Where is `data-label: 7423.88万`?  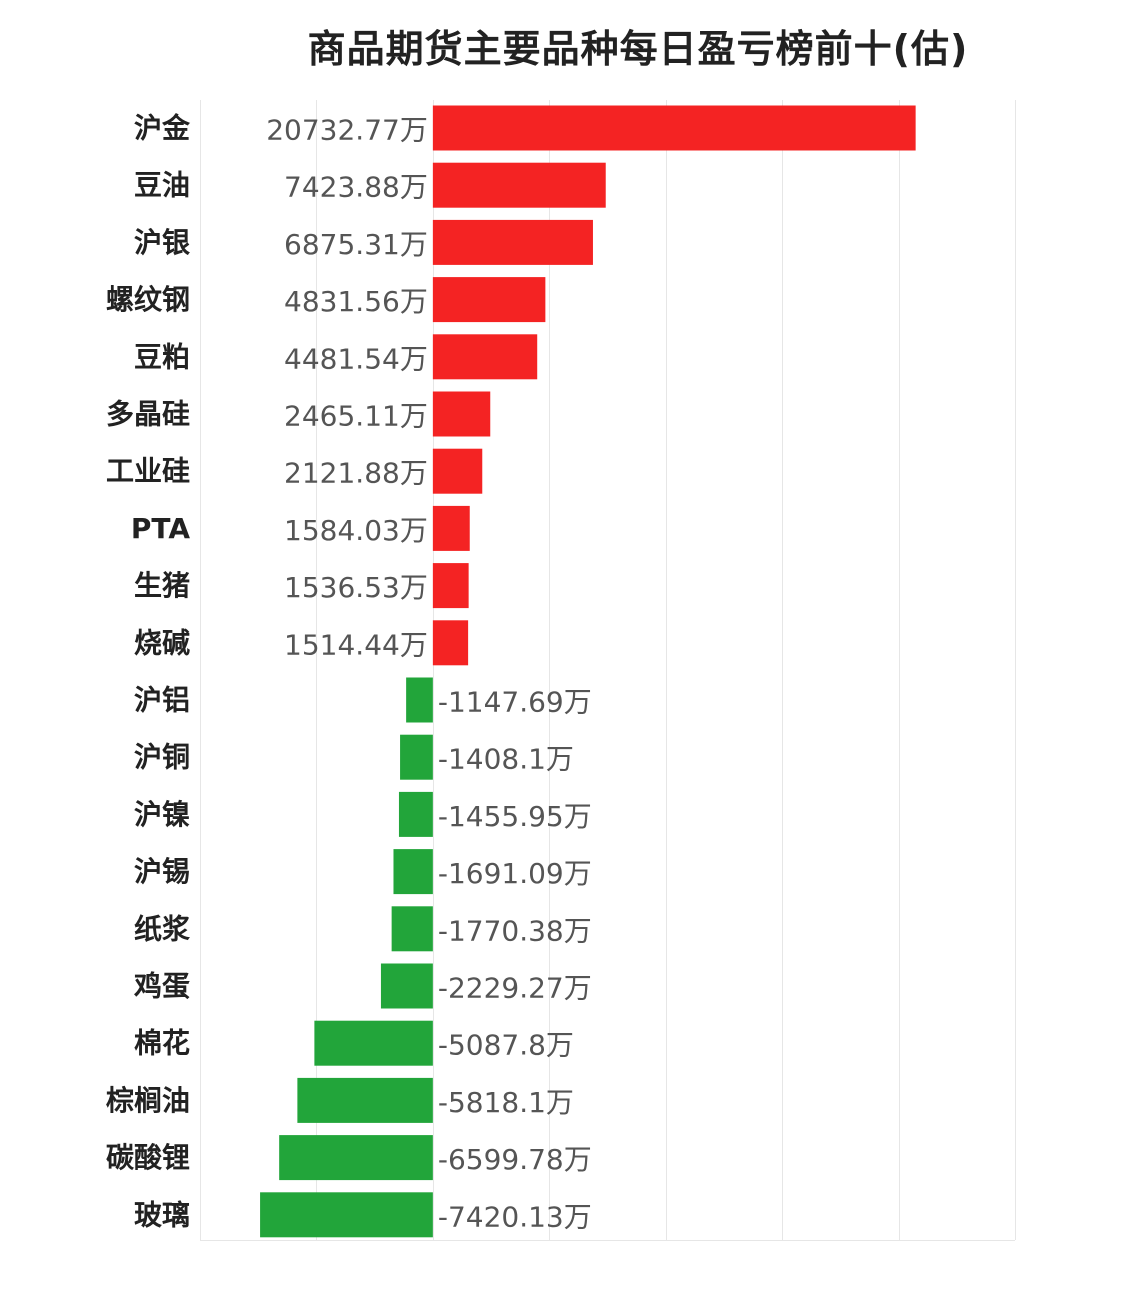 data-label: 7423.88万 is located at coordinates (356, 187).